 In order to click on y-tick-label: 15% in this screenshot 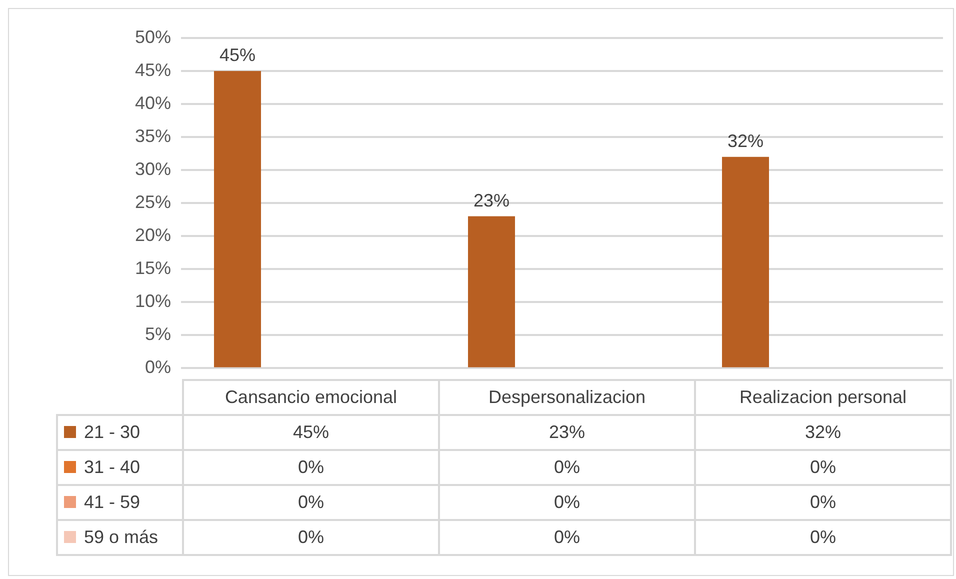, I will do `click(152, 268)`.